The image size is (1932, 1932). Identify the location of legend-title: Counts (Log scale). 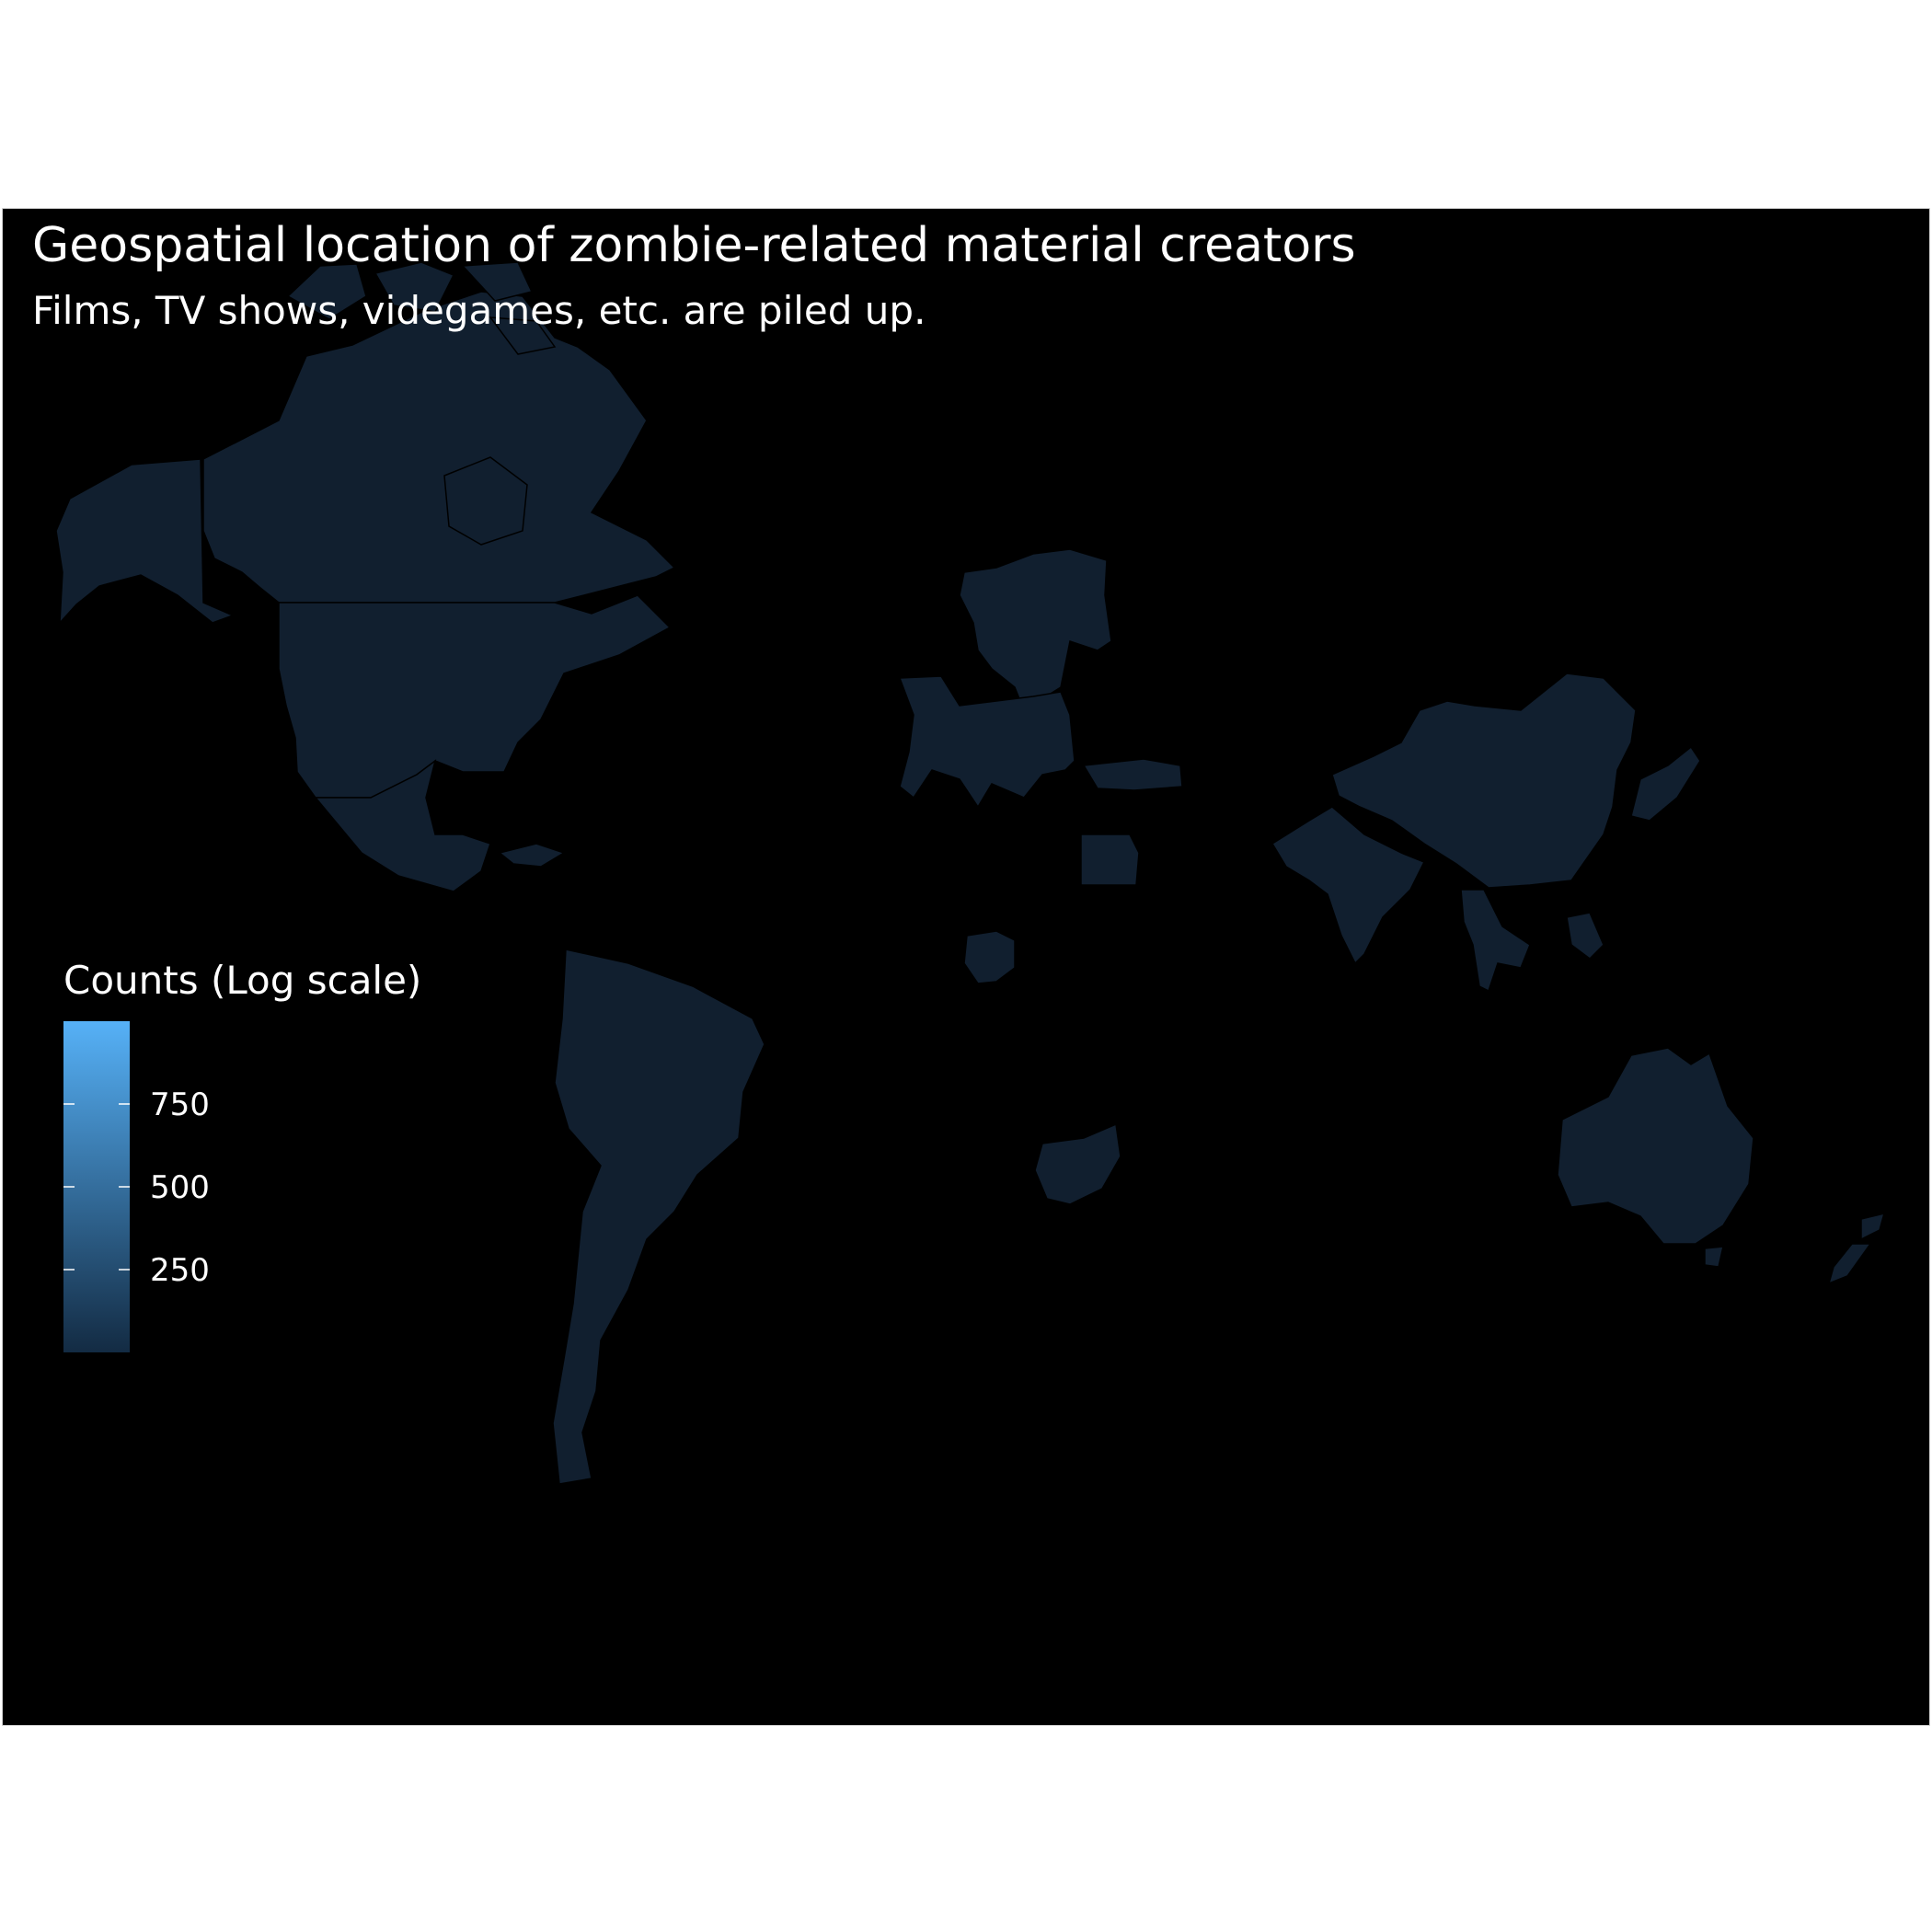
(242, 980).